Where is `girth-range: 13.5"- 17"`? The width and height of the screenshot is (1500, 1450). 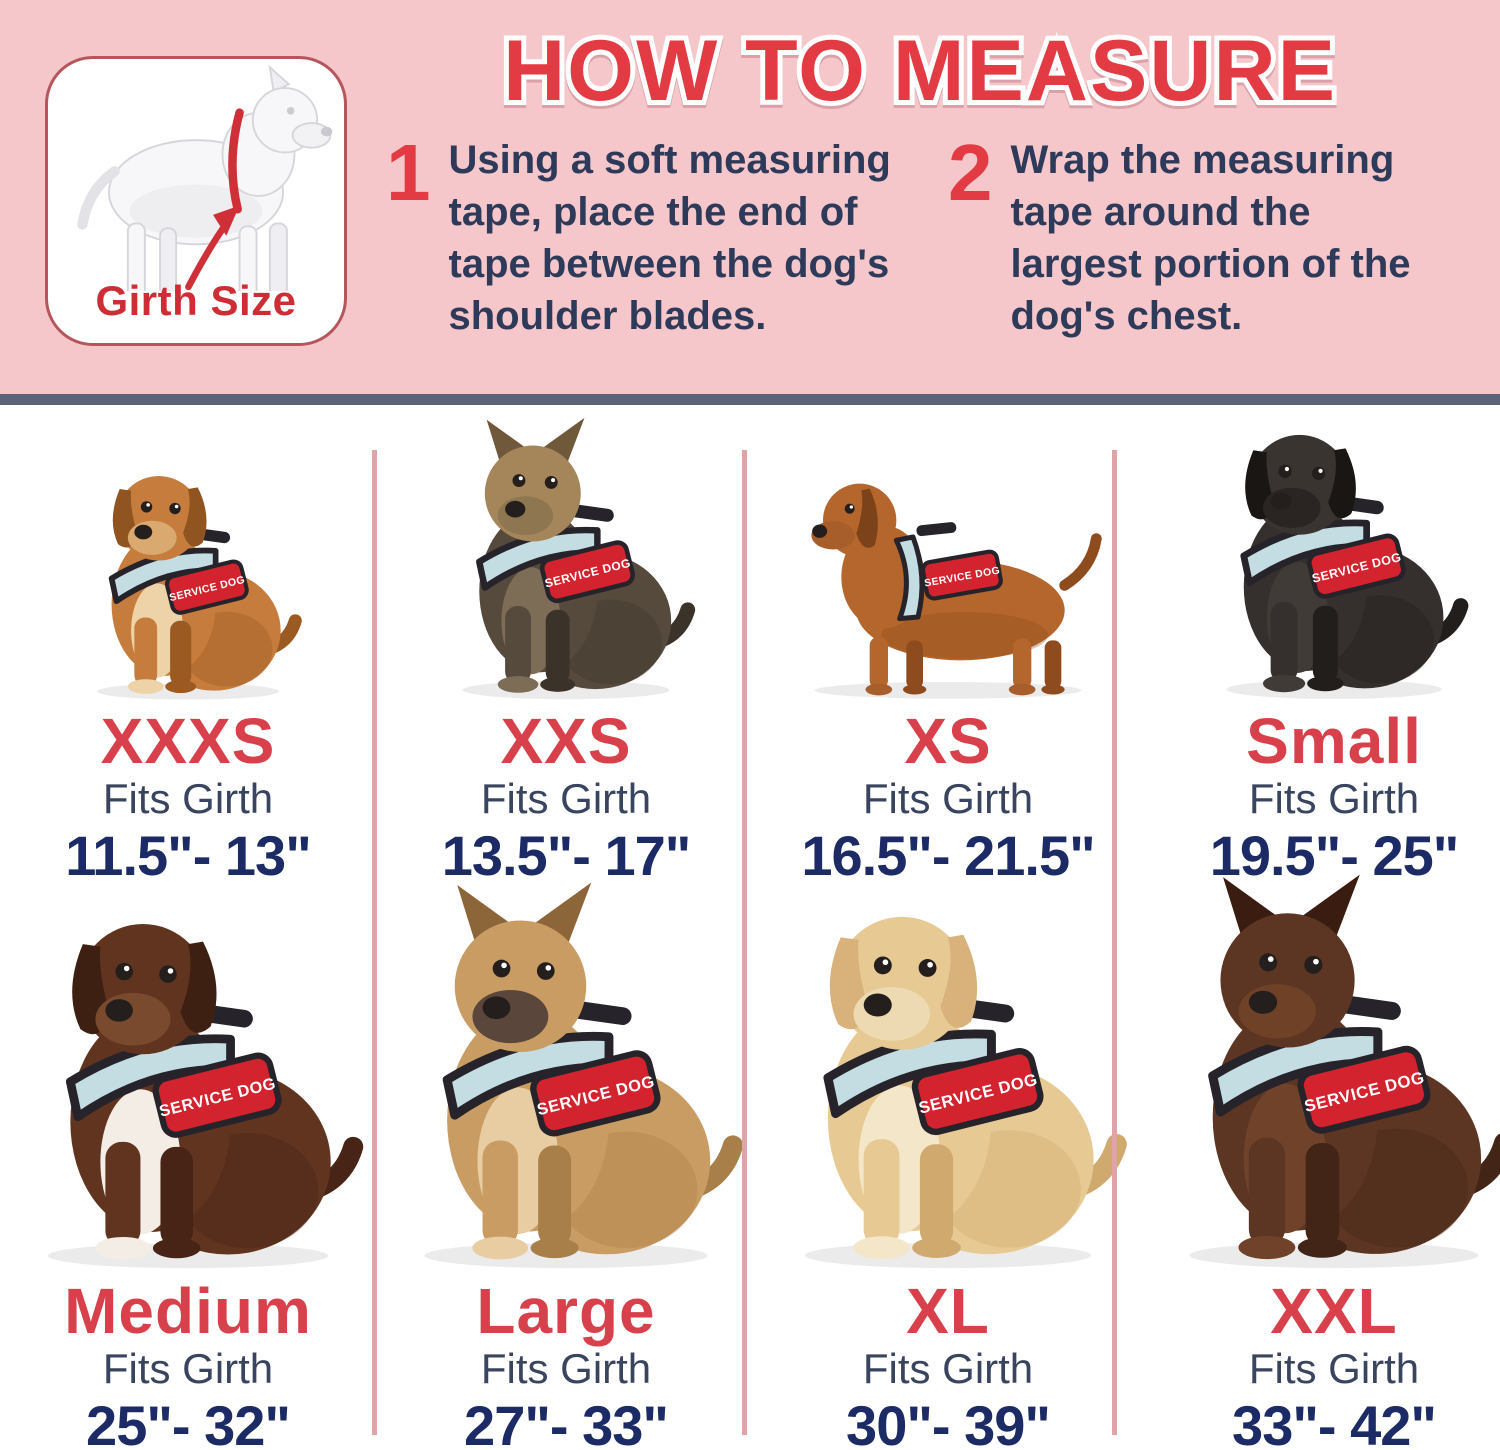 girth-range: 13.5"- 17" is located at coordinates (566, 855).